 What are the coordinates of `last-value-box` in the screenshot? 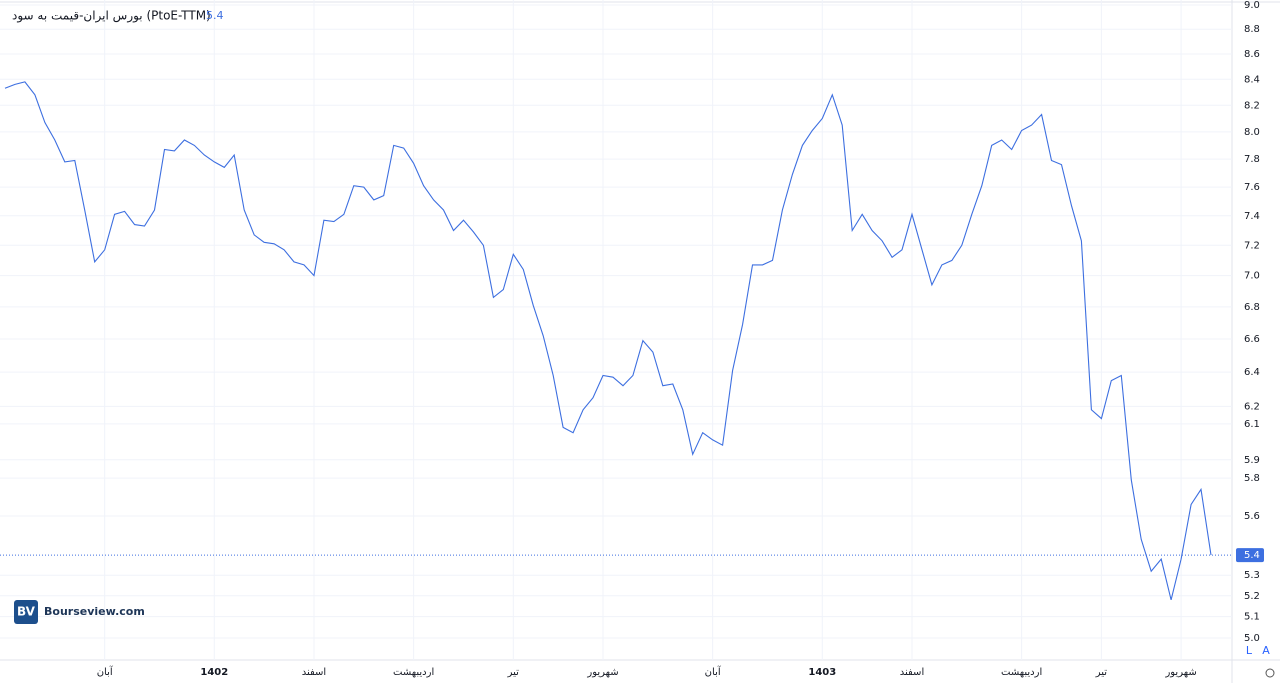 It's located at (1250, 555).